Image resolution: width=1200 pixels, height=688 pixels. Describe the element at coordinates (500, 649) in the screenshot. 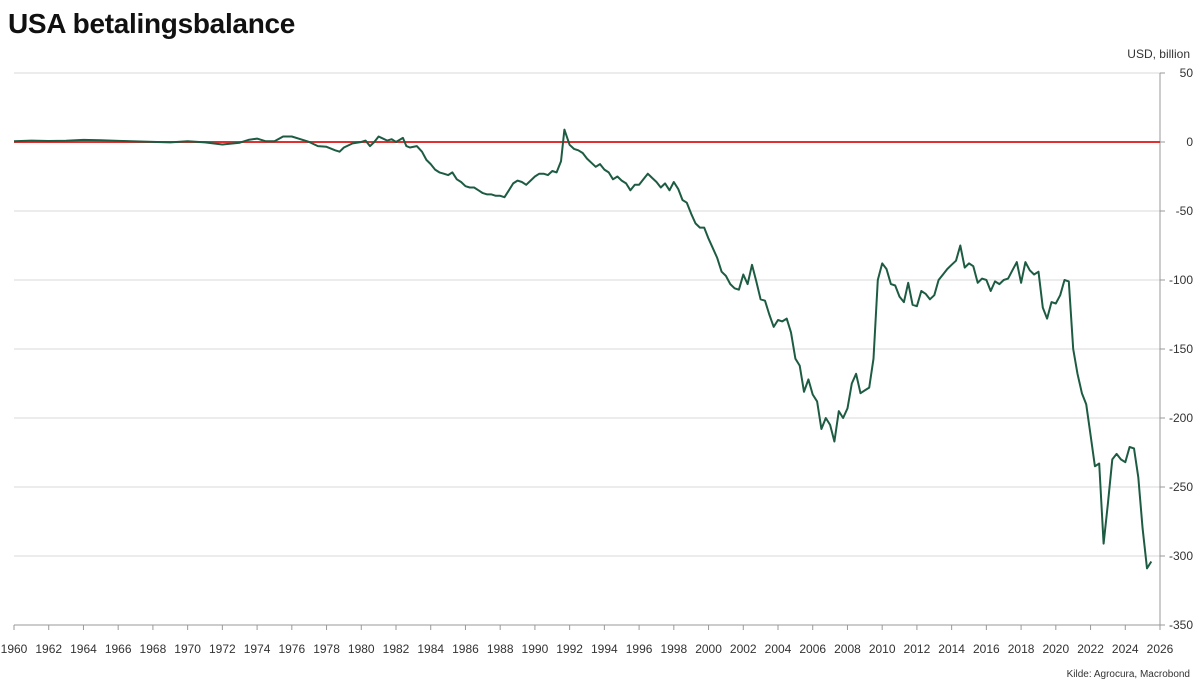

I see `x-tick-label: 1988` at that location.